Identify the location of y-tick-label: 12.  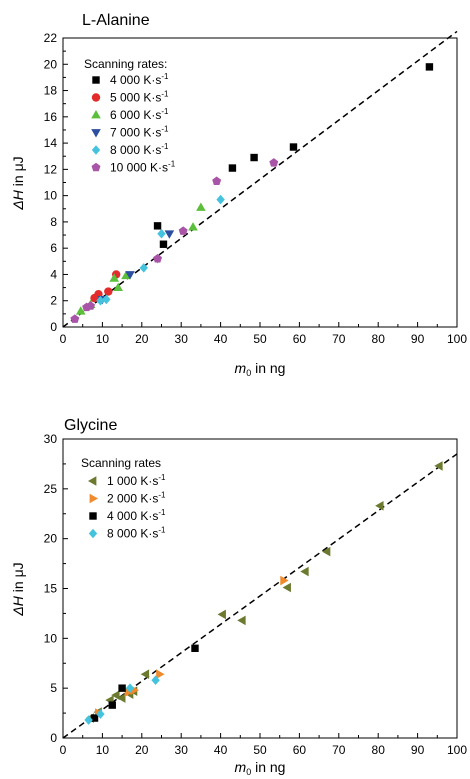
(51, 169).